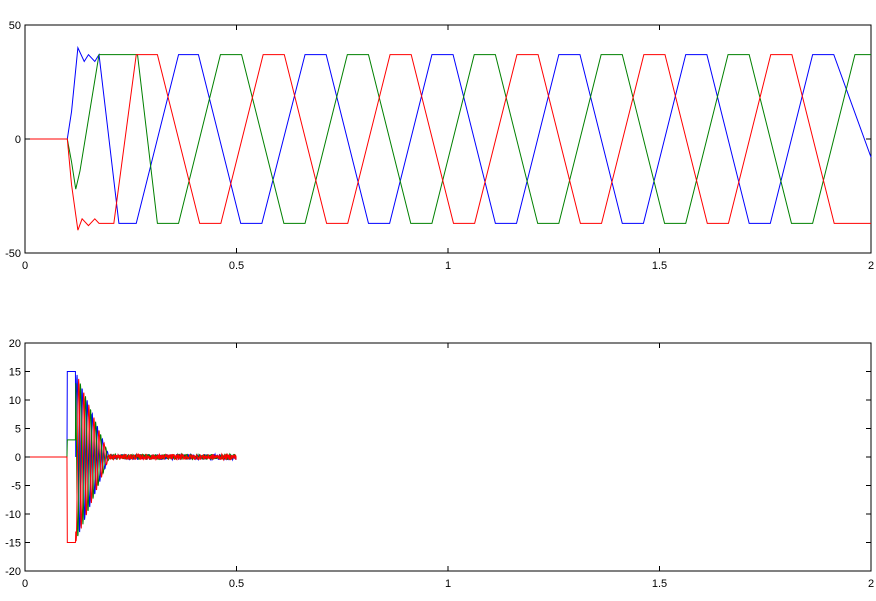 This screenshot has height=601, width=876. Describe the element at coordinates (131, 460) in the screenshot. I see `bottom-series-line-red` at that location.